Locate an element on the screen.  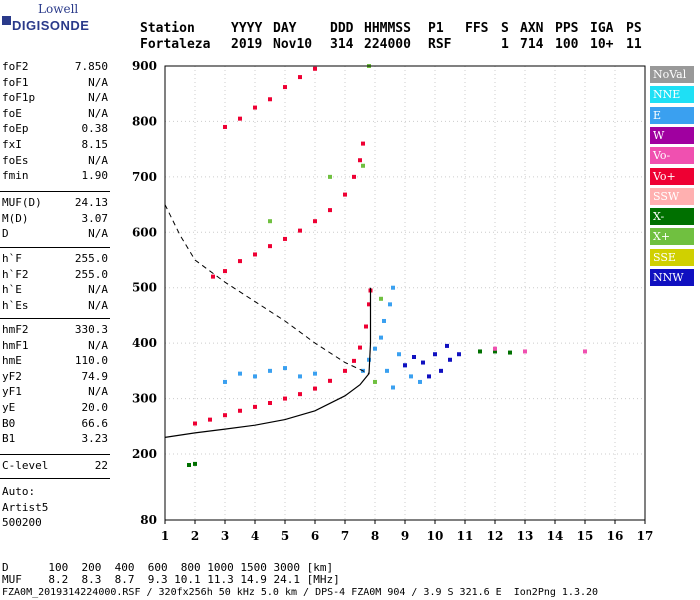
param-name: hmF1 is located at coordinates (15, 345).